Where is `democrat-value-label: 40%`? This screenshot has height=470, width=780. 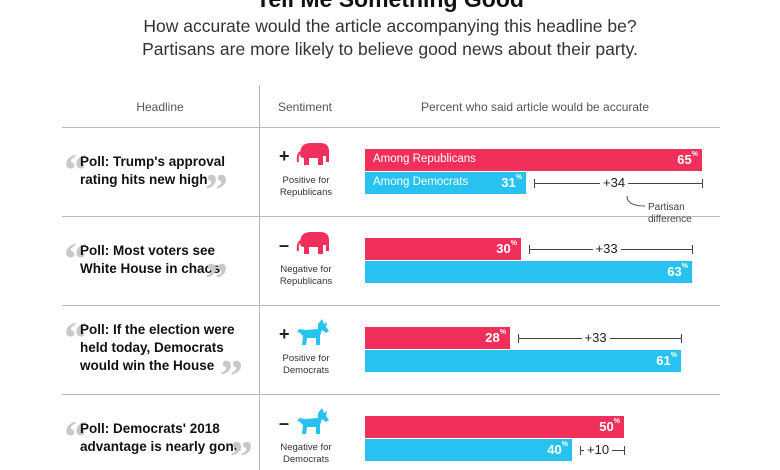
democrat-value-label: 40% is located at coordinates (557, 449).